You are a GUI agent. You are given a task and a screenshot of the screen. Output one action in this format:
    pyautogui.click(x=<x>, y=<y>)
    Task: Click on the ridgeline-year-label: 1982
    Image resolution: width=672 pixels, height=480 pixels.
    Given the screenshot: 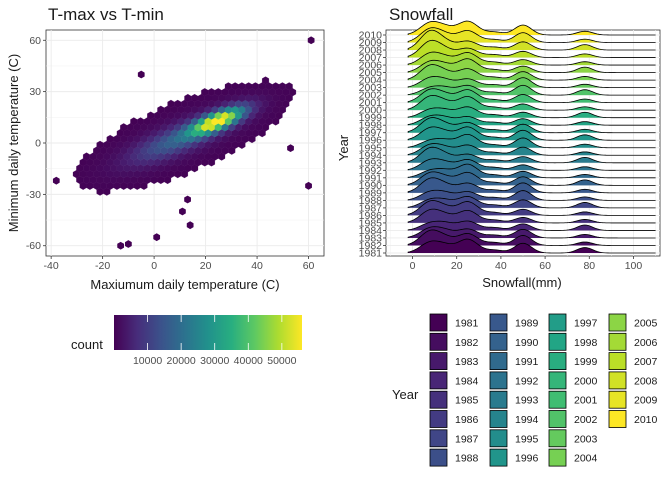 What is the action you would take?
    pyautogui.click(x=371, y=246)
    